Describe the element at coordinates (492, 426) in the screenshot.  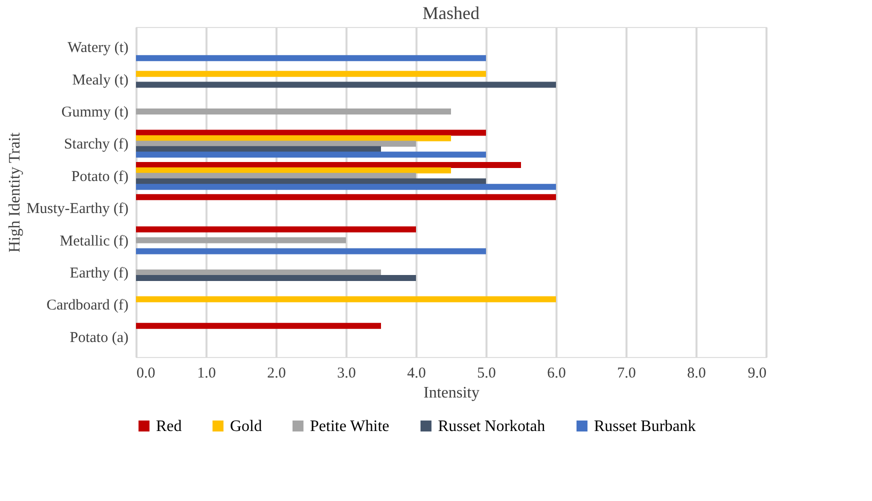
I see `legend-label: Russet Norkotah` at that location.